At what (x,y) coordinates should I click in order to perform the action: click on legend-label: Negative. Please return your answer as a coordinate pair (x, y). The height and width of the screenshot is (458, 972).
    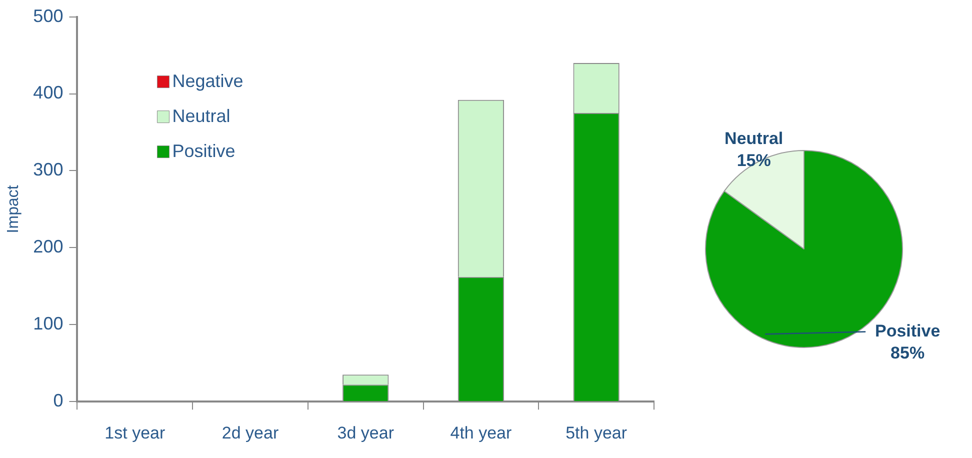
    Looking at the image, I should click on (208, 80).